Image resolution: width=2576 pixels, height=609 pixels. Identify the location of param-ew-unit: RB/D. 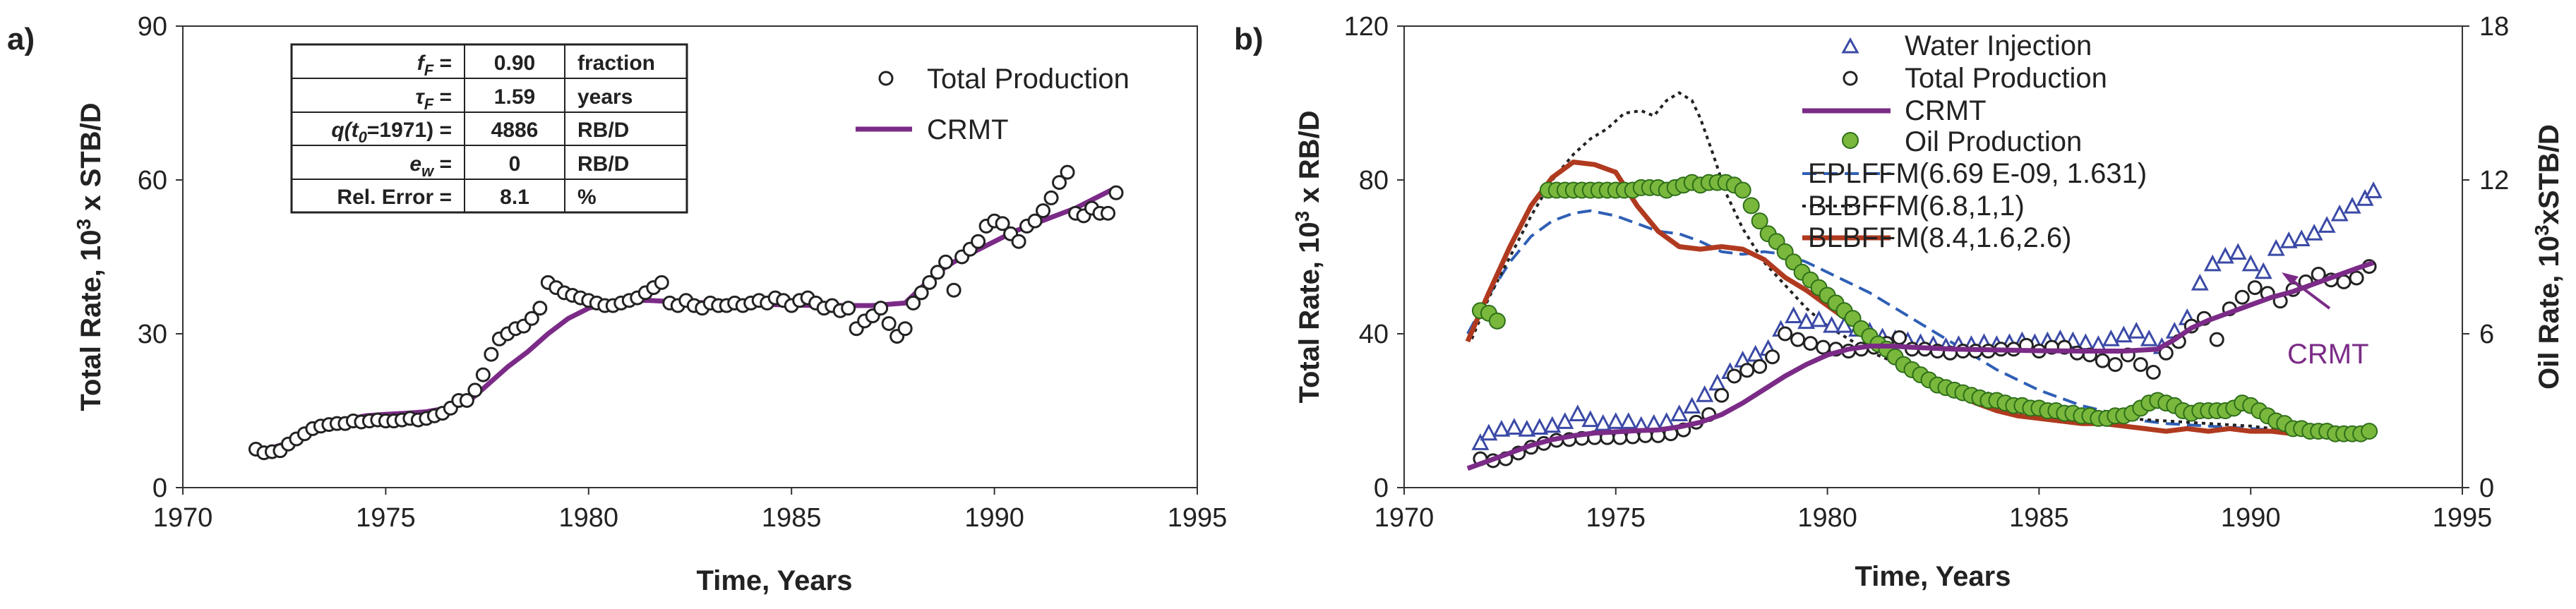
(603, 164).